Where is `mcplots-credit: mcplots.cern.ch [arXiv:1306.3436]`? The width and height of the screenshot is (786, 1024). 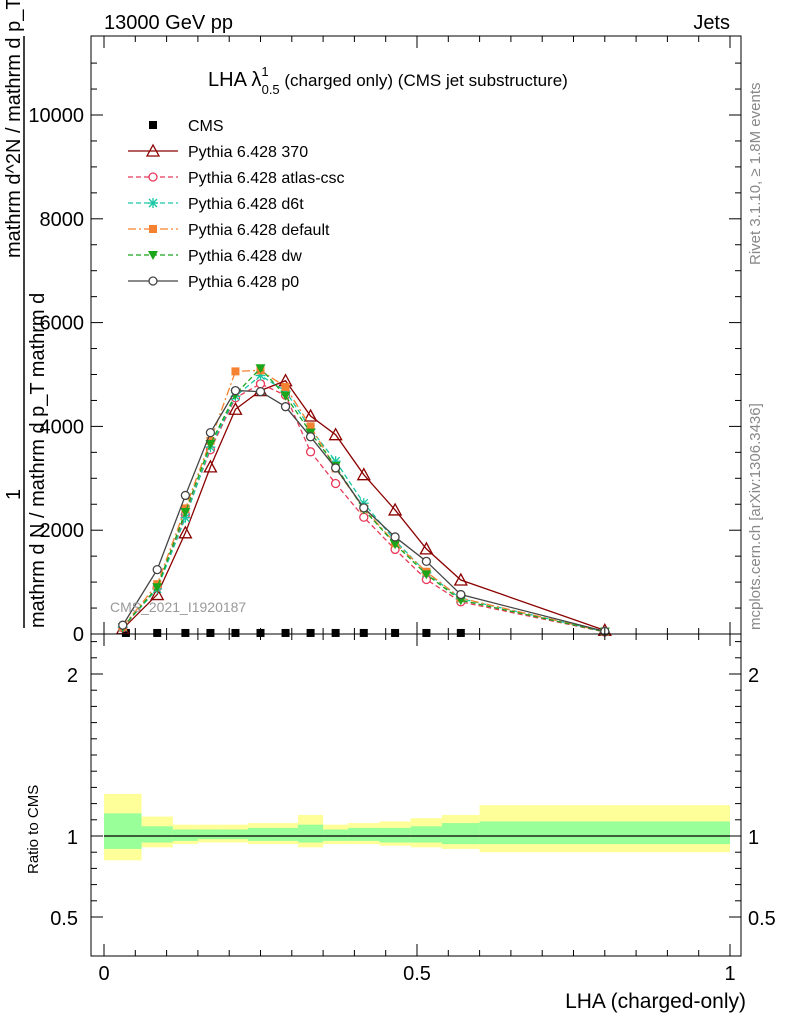 mcplots-credit: mcplots.cern.ch [arXiv:1306.3436] is located at coordinates (755, 516).